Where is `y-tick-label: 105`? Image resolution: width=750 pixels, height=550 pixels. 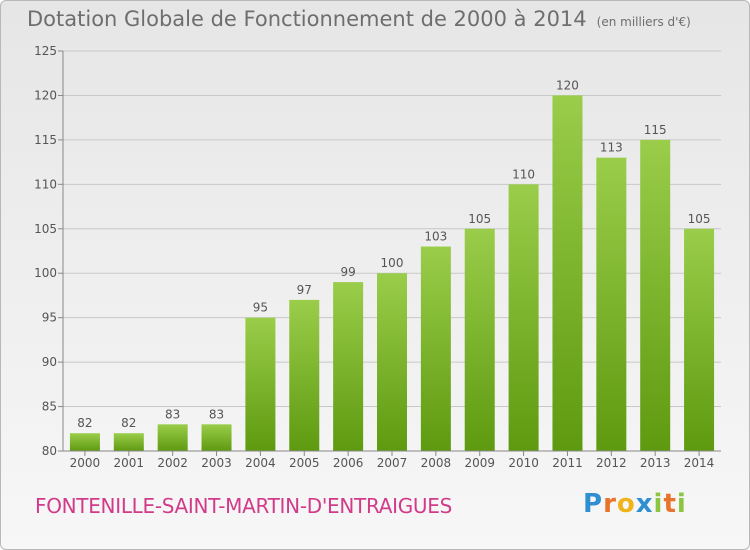
y-tick-label: 105 is located at coordinates (45, 229).